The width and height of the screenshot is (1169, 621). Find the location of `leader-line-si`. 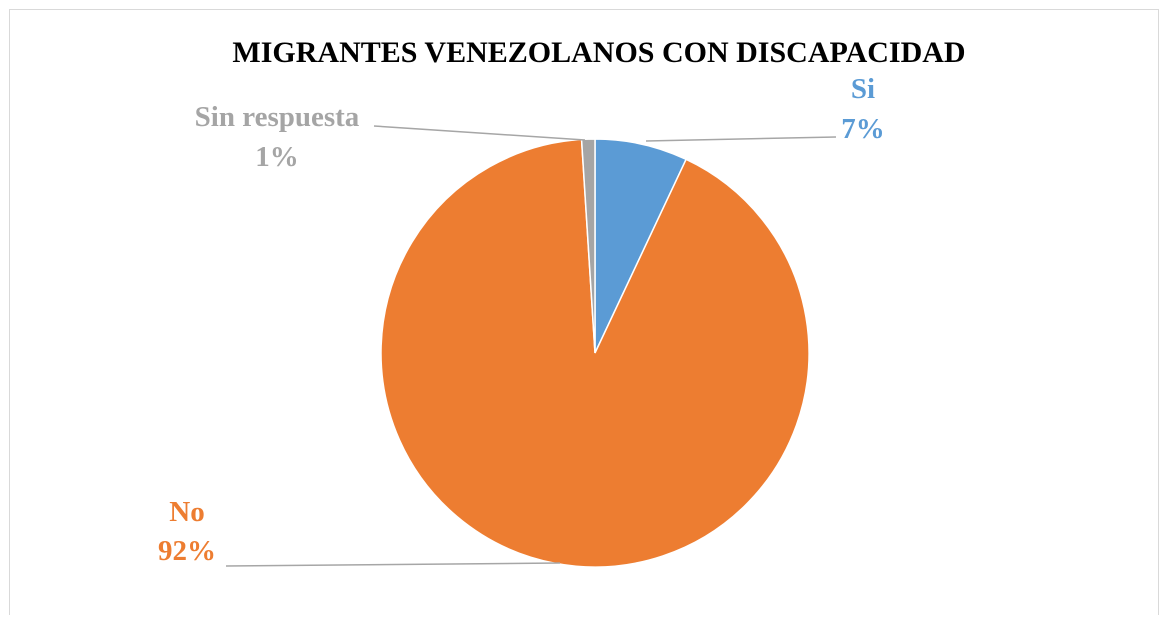

leader-line-si is located at coordinates (741, 139).